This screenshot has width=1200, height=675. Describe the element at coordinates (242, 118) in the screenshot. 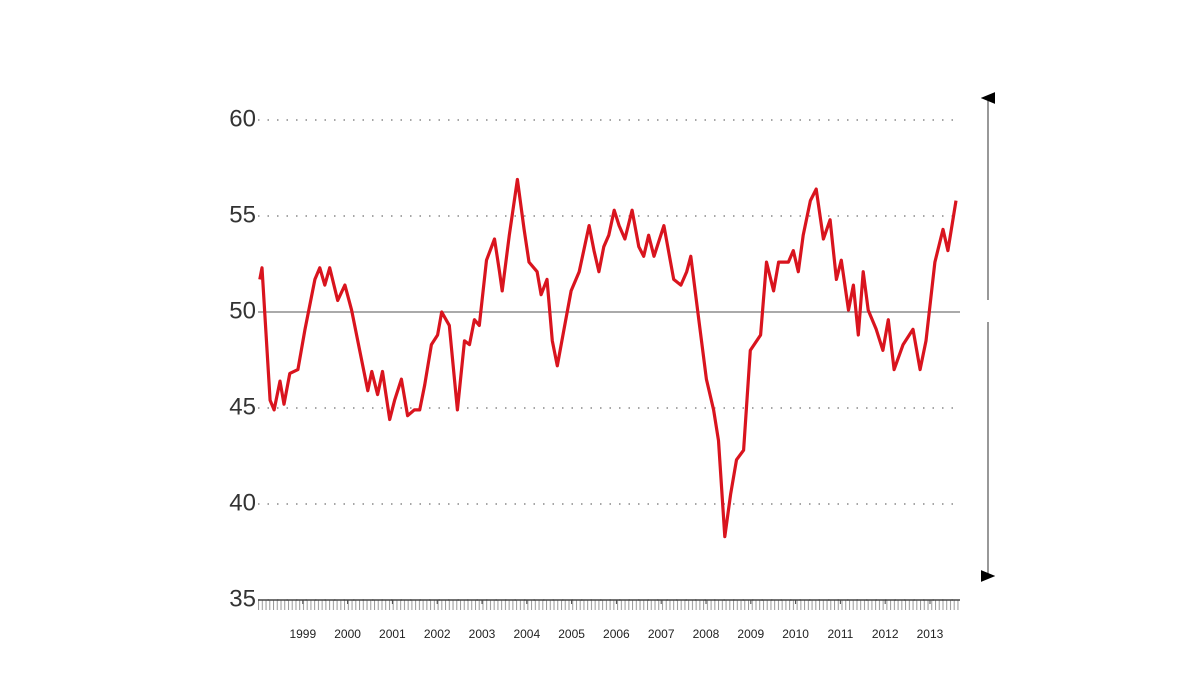

I see `y-tick-label: 60` at that location.